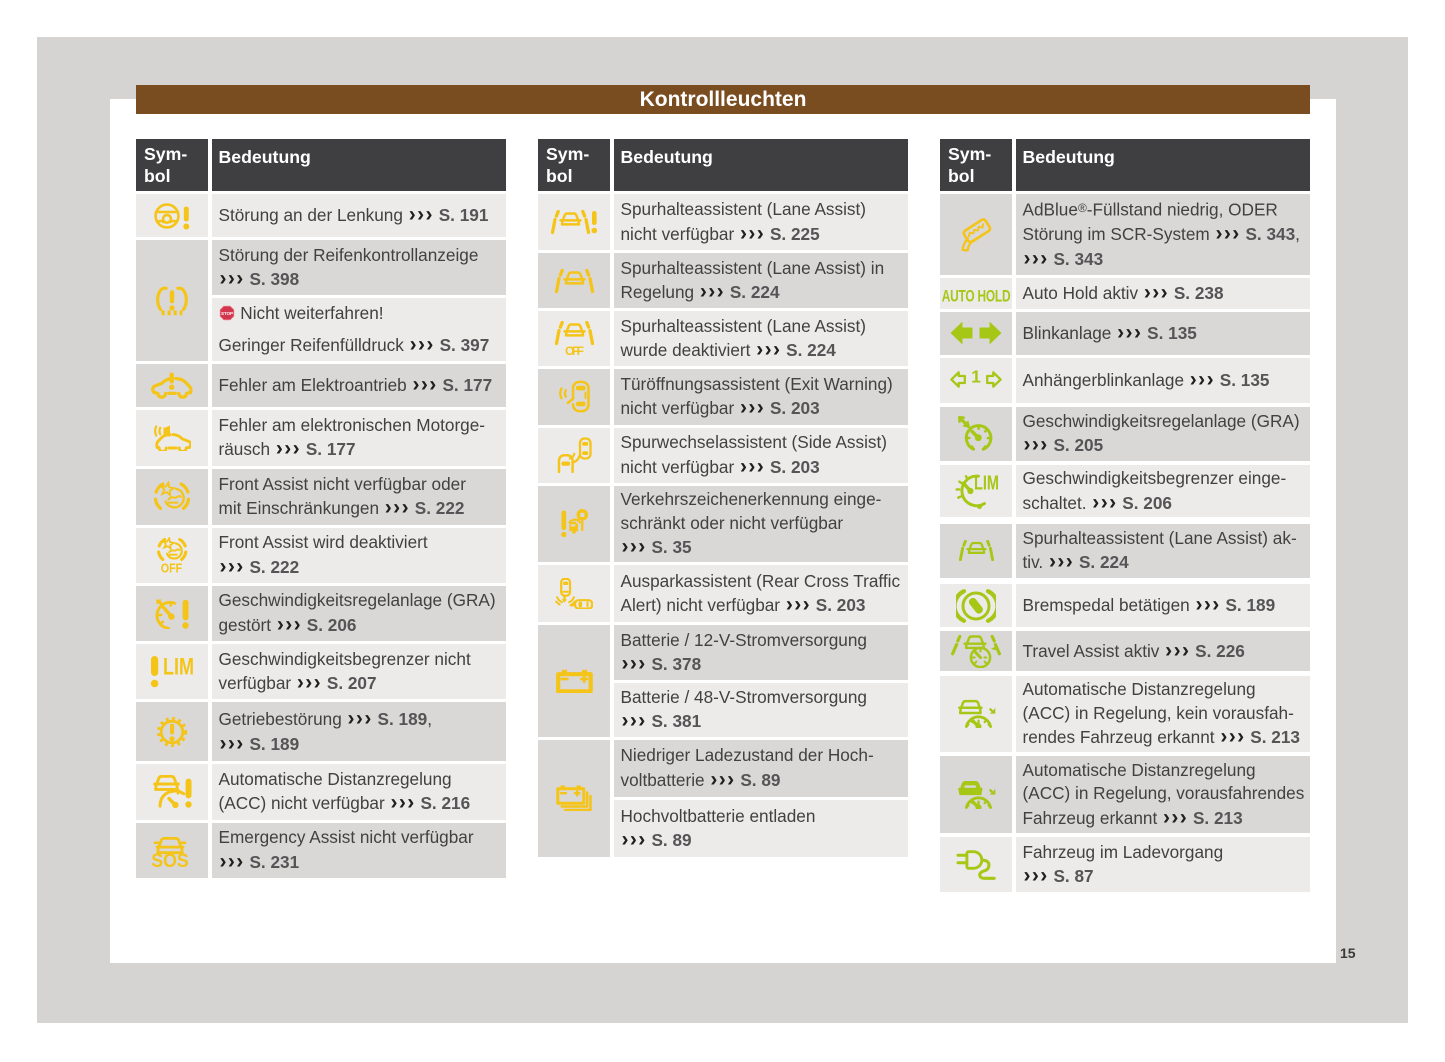  I want to click on svg-text: STOP, so click(227, 313).